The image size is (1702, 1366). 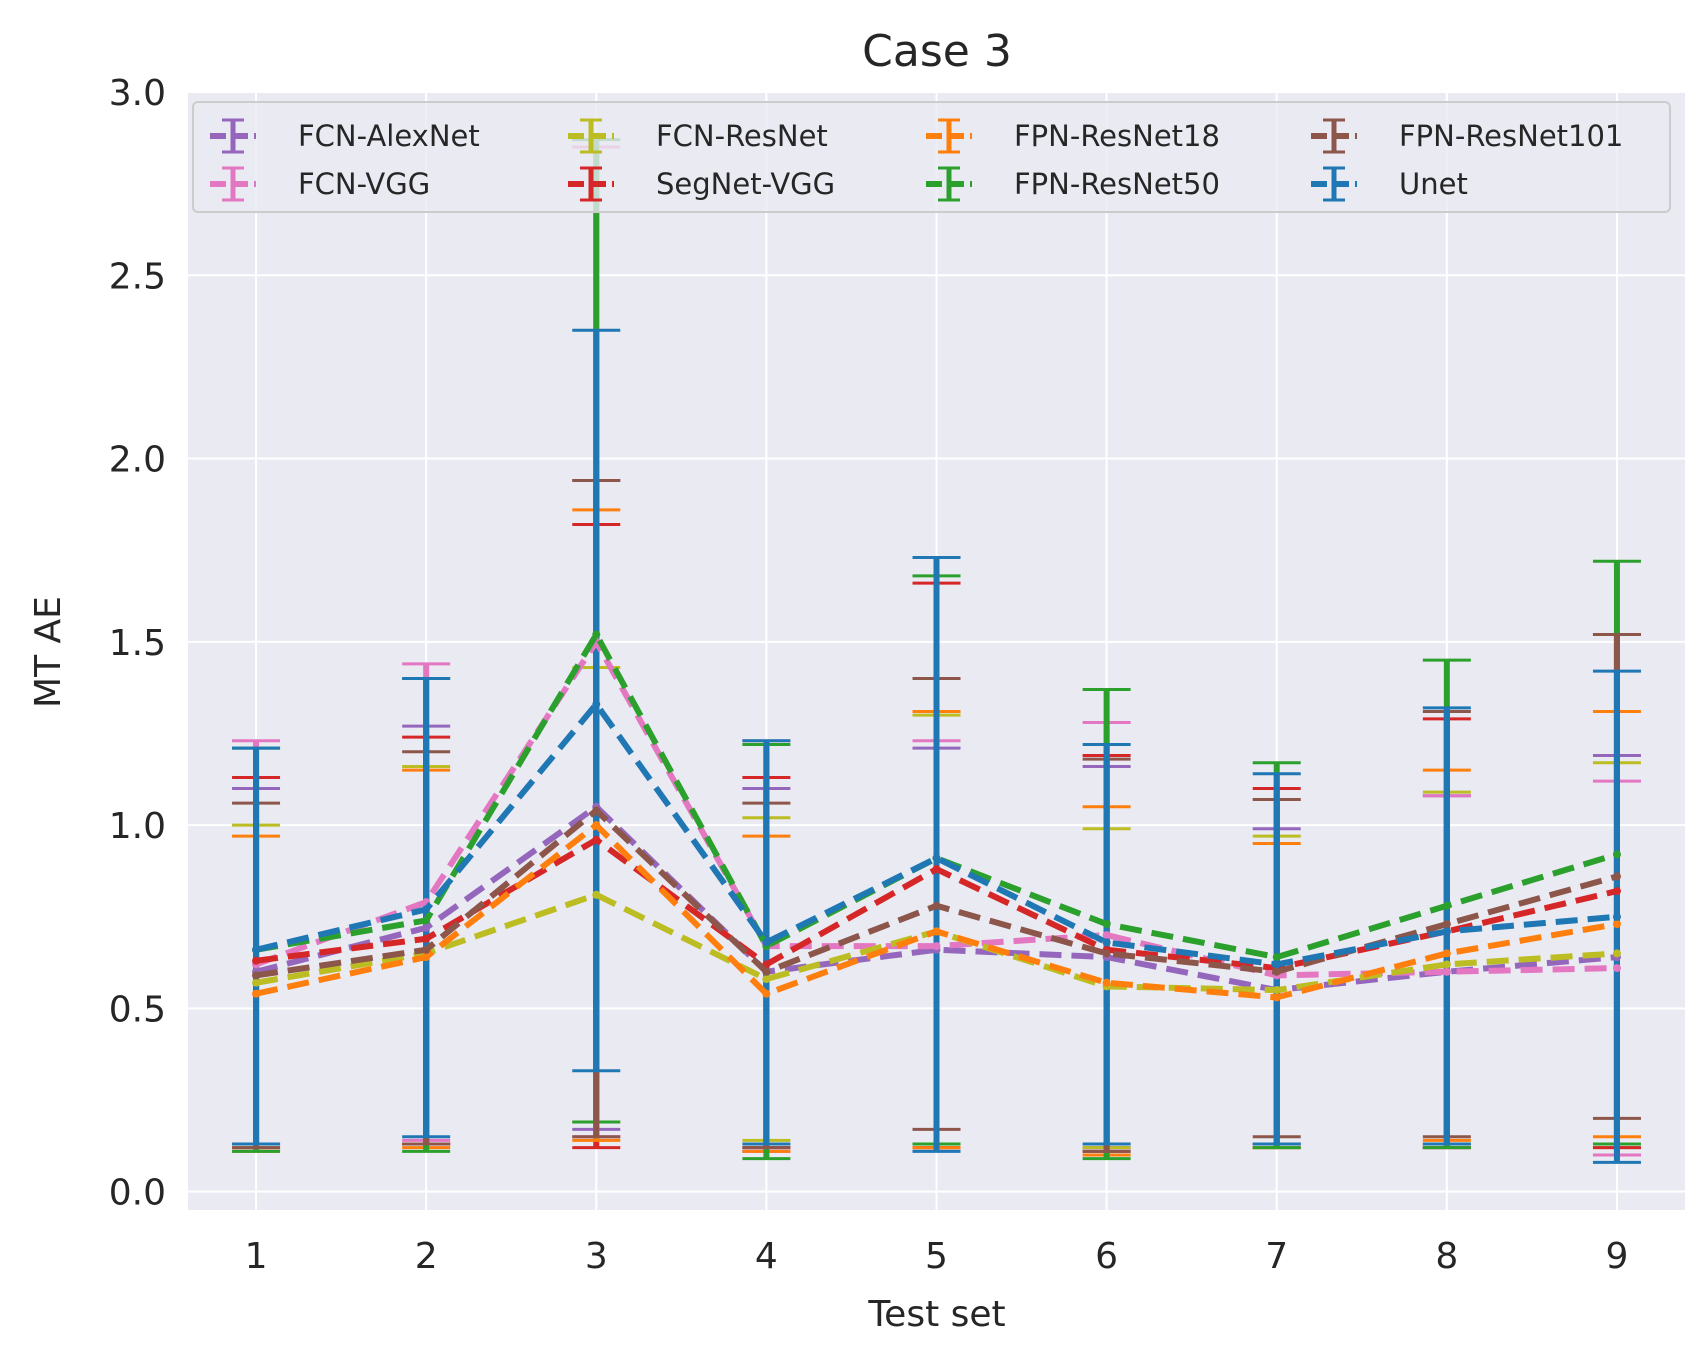 What do you see at coordinates (137, 460) in the screenshot?
I see `y-tick-label: 2.0` at bounding box center [137, 460].